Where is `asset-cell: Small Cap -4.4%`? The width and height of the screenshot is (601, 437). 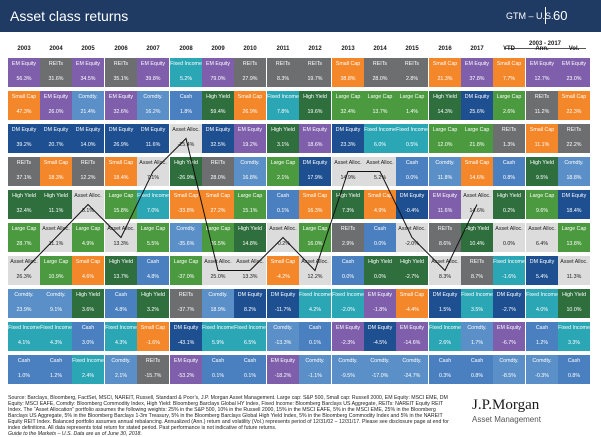 asset-cell: Small Cap -4.4% is located at coordinates (412, 303).